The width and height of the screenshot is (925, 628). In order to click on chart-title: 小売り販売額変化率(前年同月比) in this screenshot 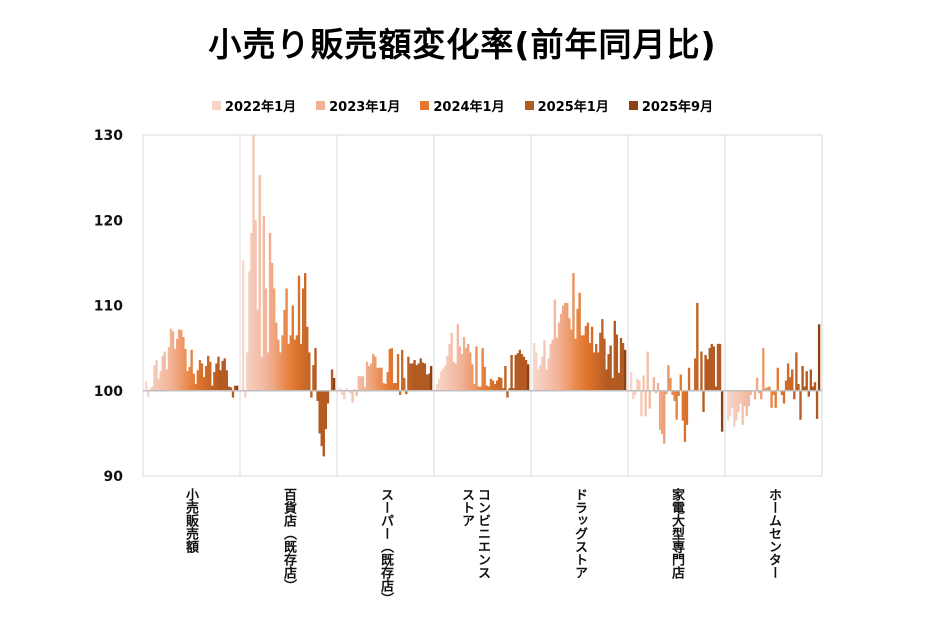, I will do `click(462, 44)`.